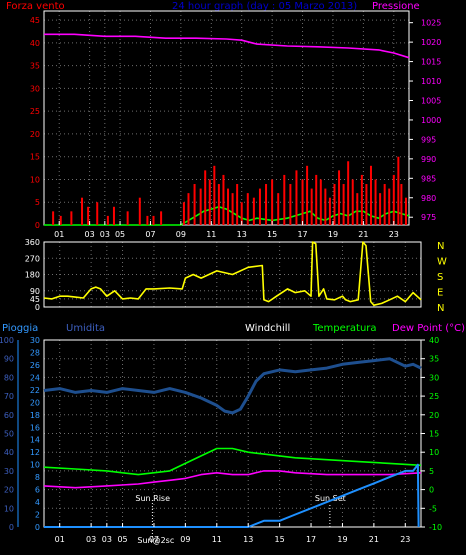  Describe the element at coordinates (431, 490) in the screenshot. I see `temp-tick-label: 0` at that location.